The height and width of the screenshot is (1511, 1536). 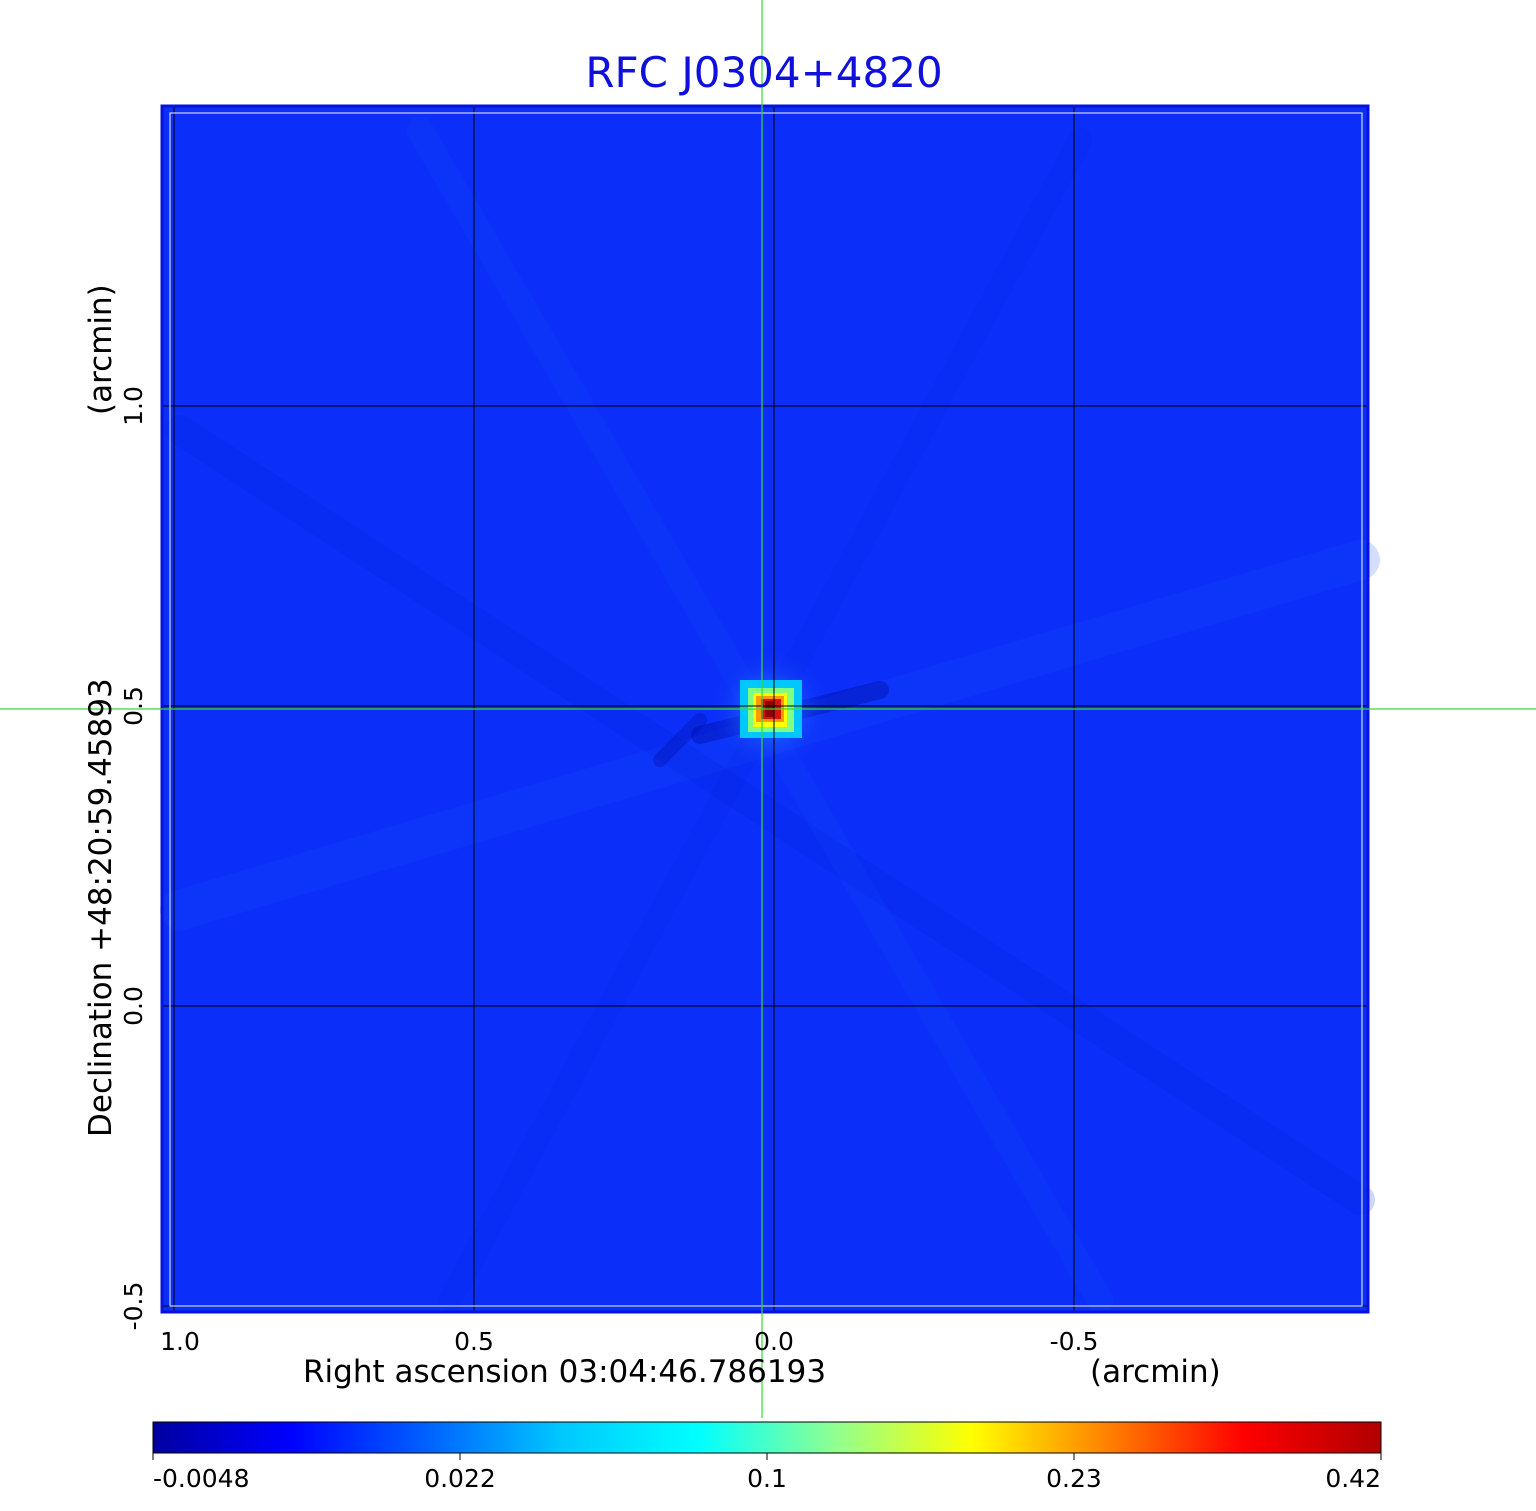 I want to click on y-tick-label: 1.0, so click(x=133, y=406).